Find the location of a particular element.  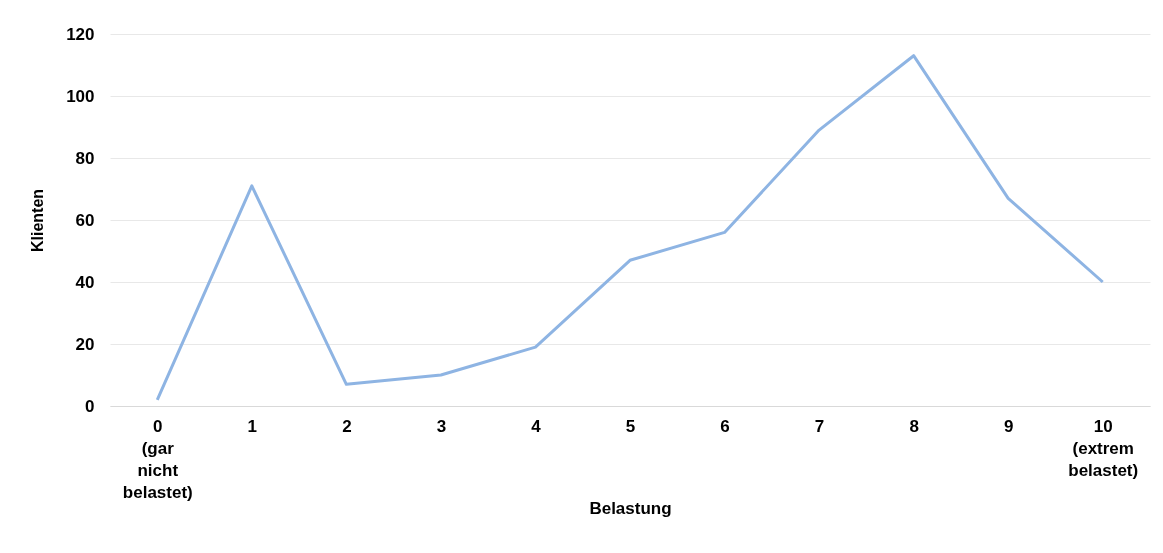

x-tick-label: 2 is located at coordinates (347, 426).